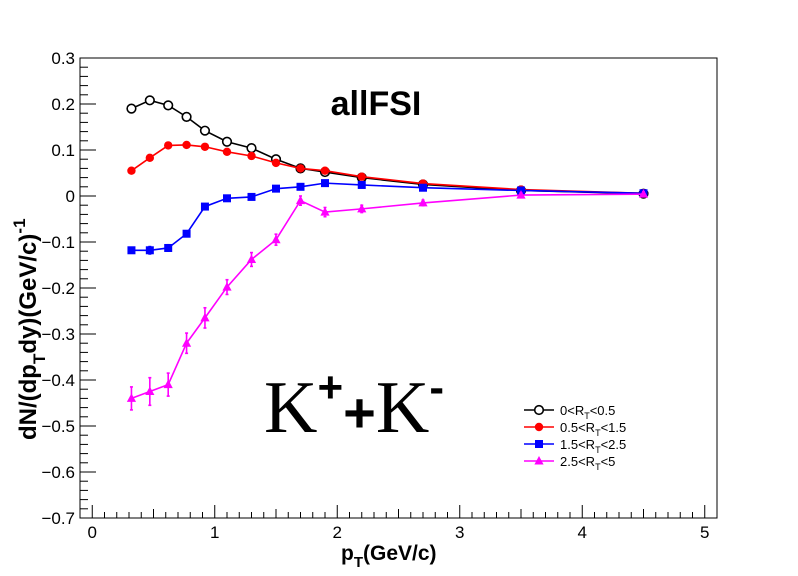 This screenshot has height=576, width=798. I want to click on y-tick-label: −0.2, so click(58, 288).